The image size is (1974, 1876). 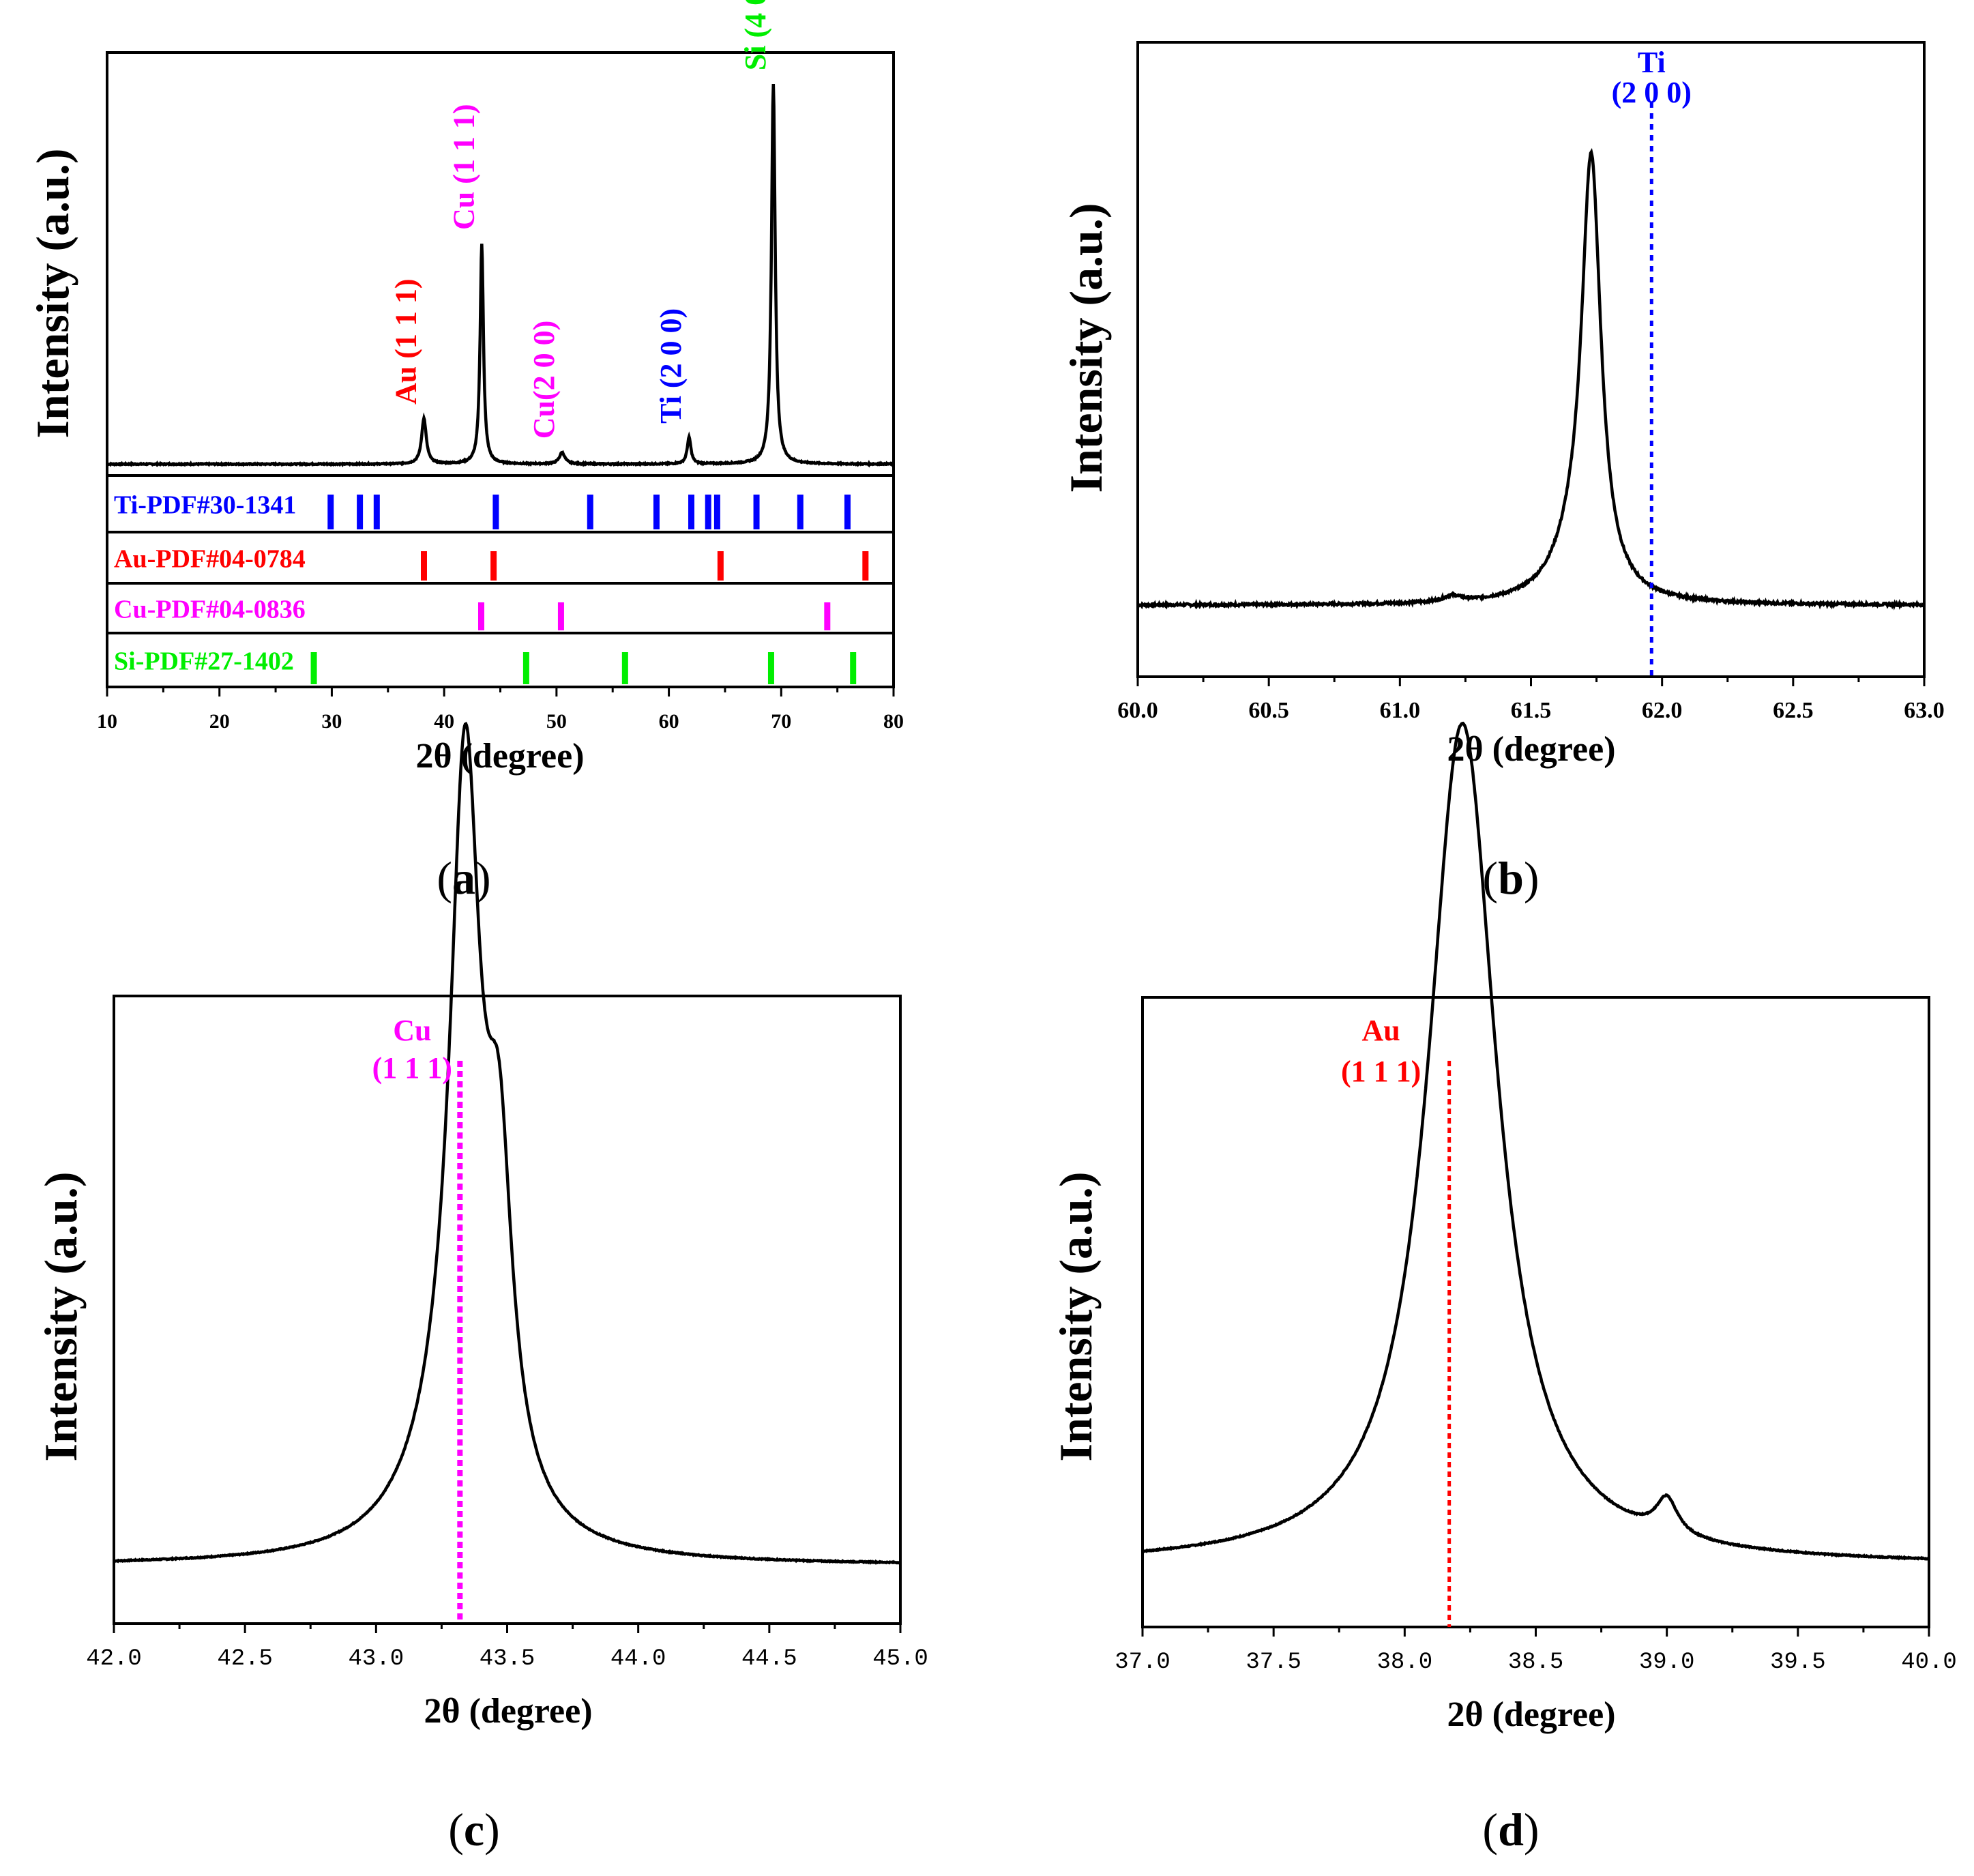 What do you see at coordinates (1531, 1715) in the screenshot?
I see `panel-d-x-axis-label: 2θ (degree)` at bounding box center [1531, 1715].